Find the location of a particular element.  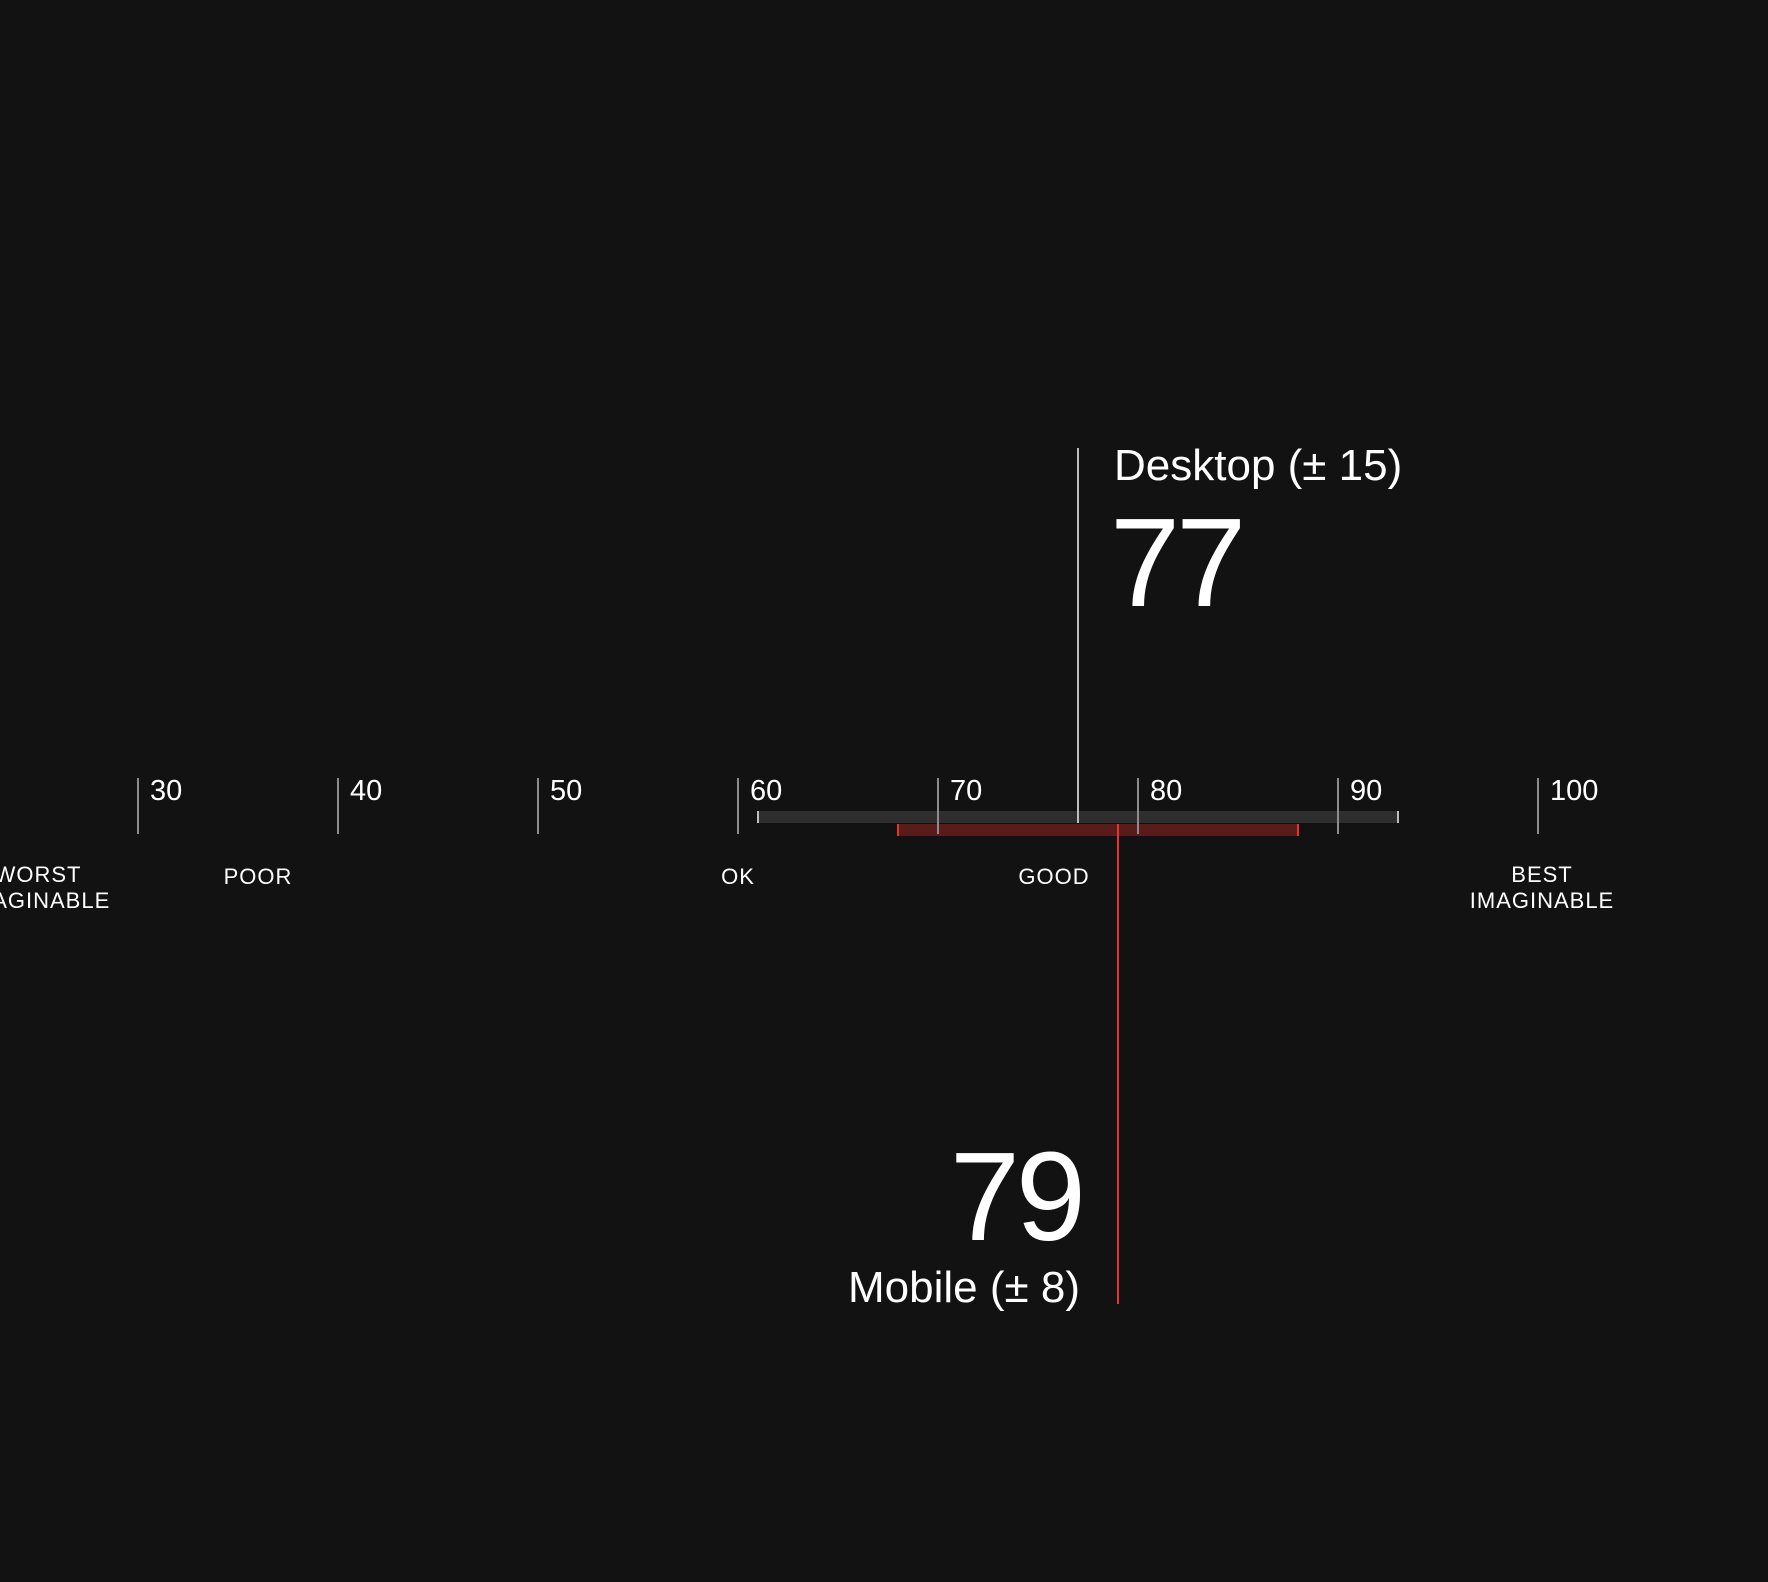

tick-label-80: 80 is located at coordinates (1166, 791).